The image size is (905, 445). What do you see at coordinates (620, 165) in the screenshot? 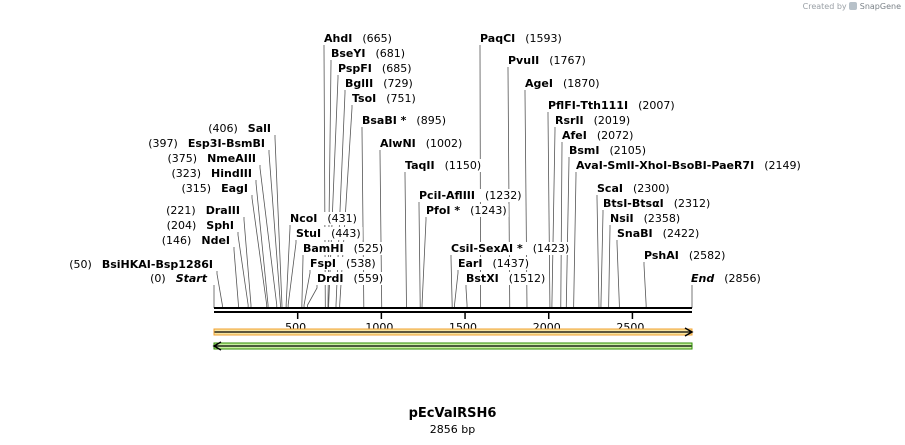
I see `site-name: SmlI` at bounding box center [620, 165].